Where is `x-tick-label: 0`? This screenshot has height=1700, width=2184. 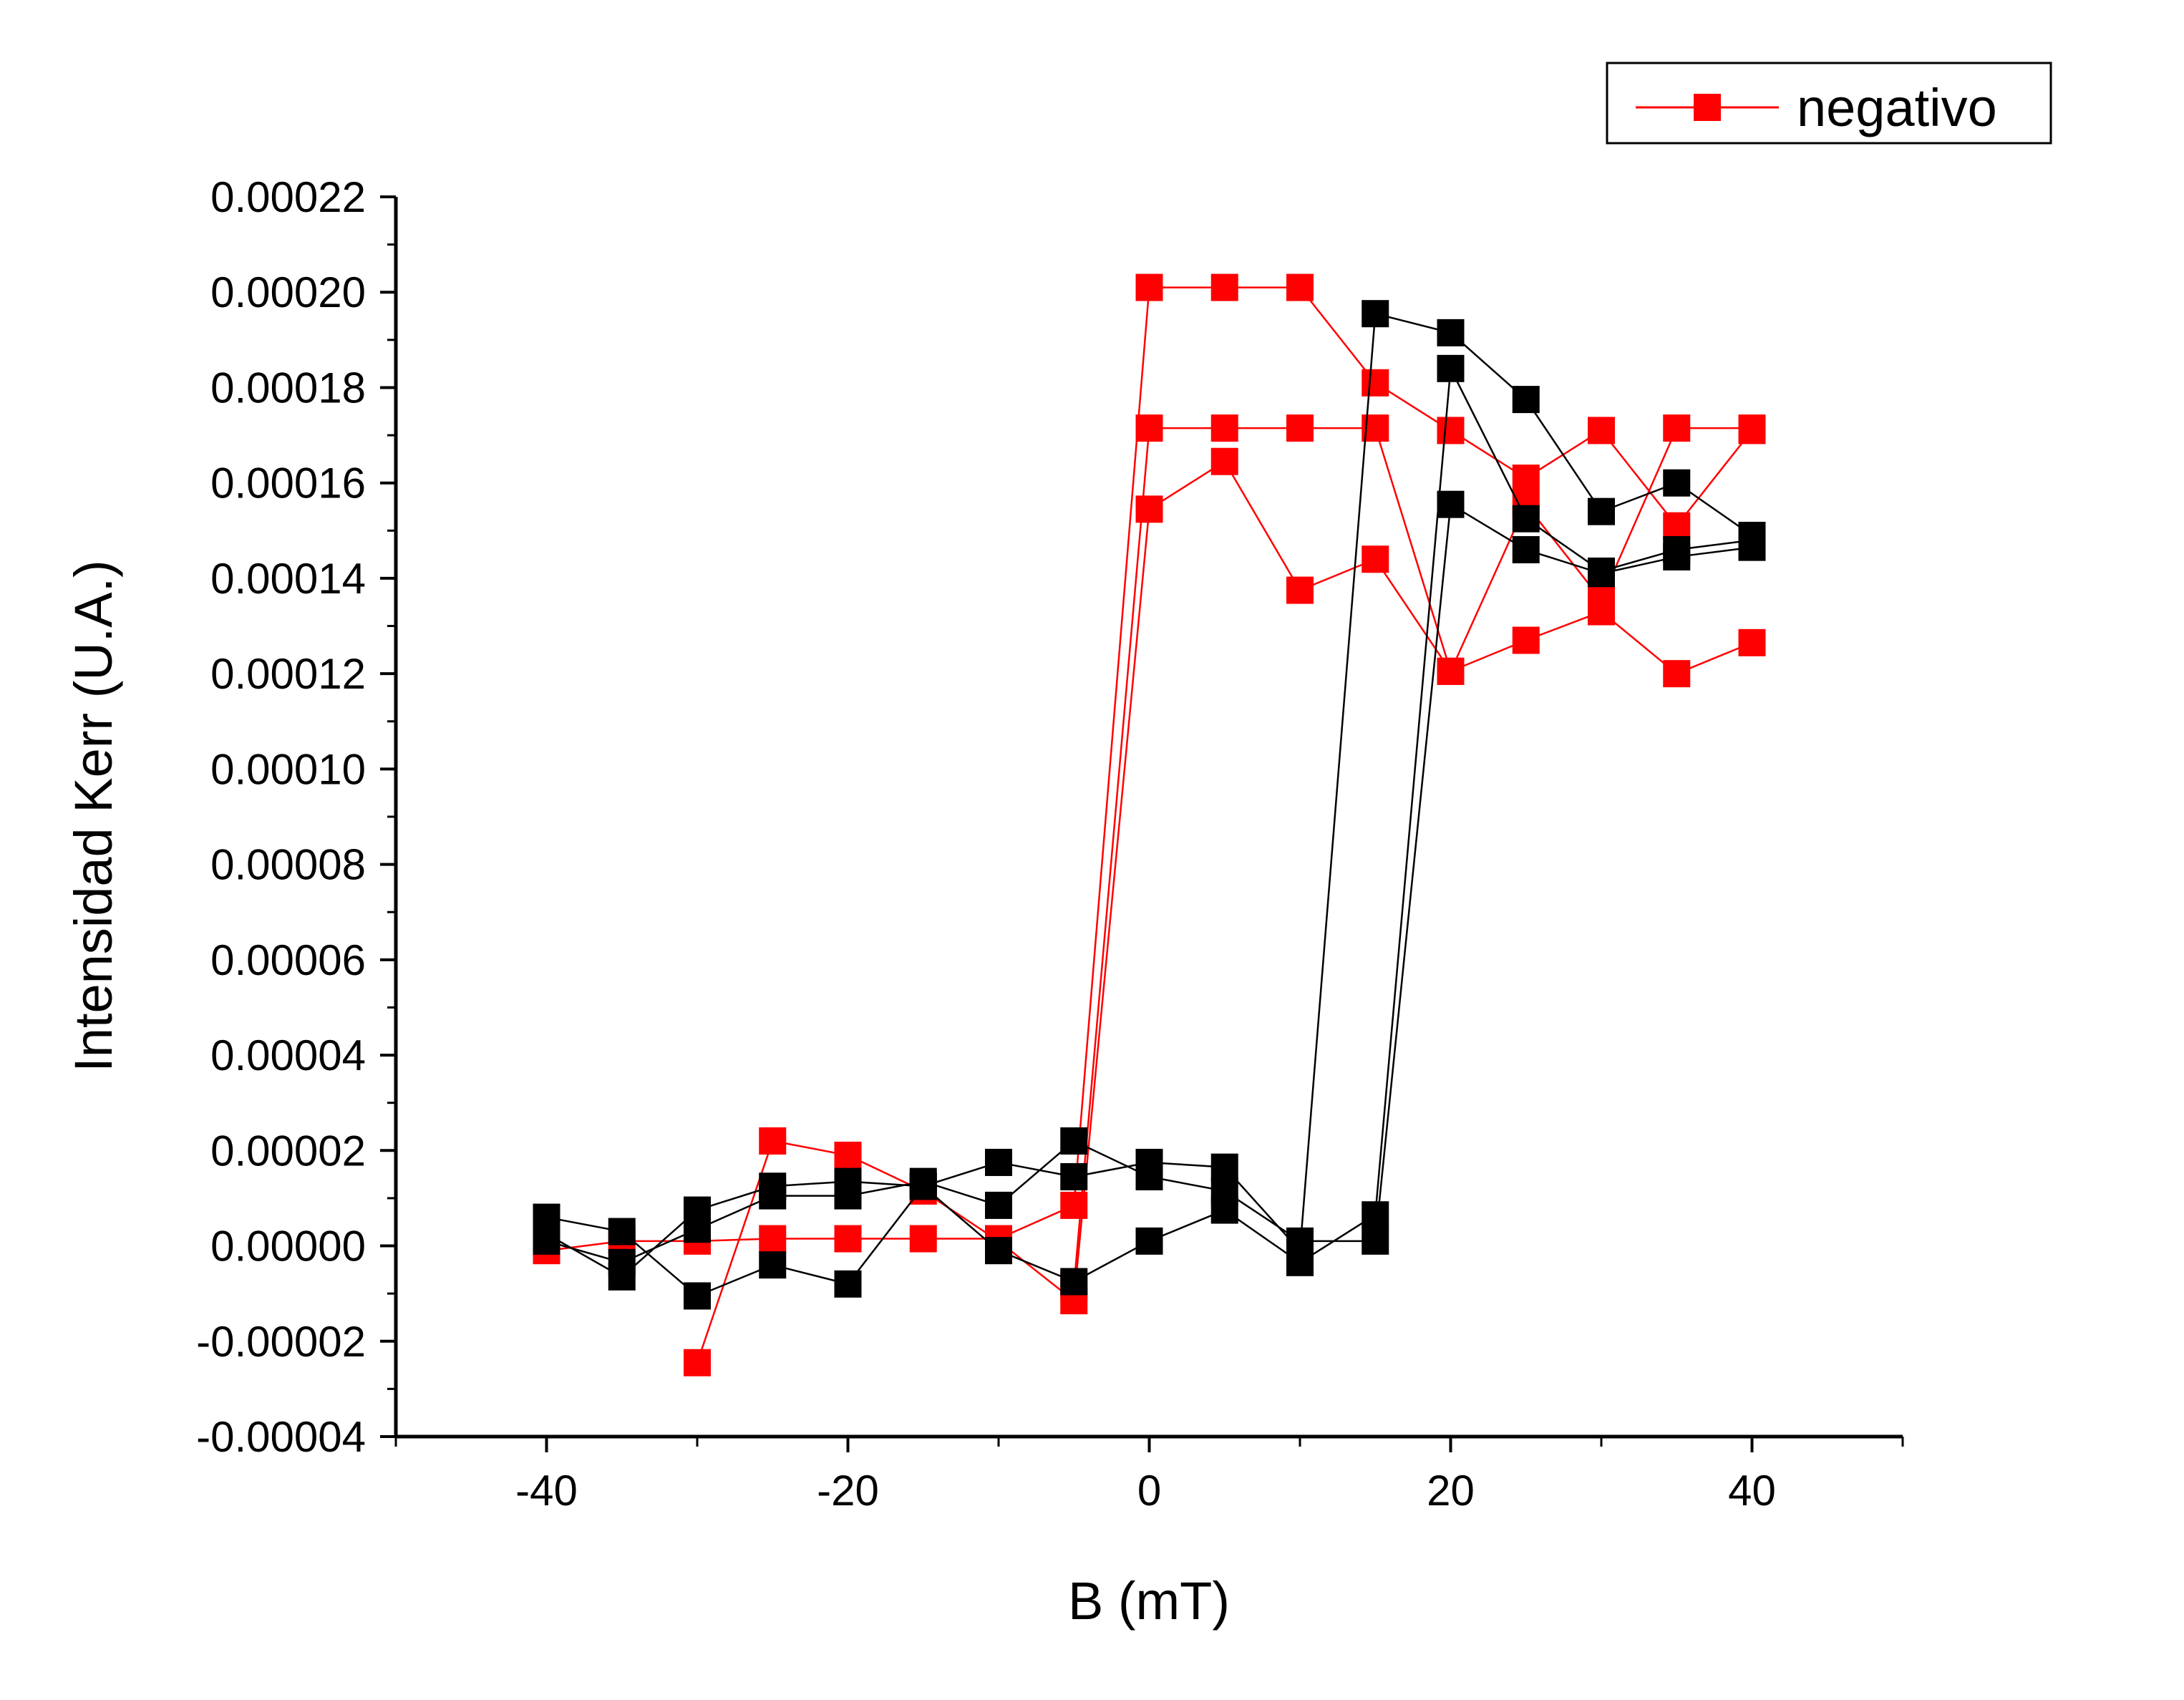
x-tick-label: 0 is located at coordinates (1149, 1491).